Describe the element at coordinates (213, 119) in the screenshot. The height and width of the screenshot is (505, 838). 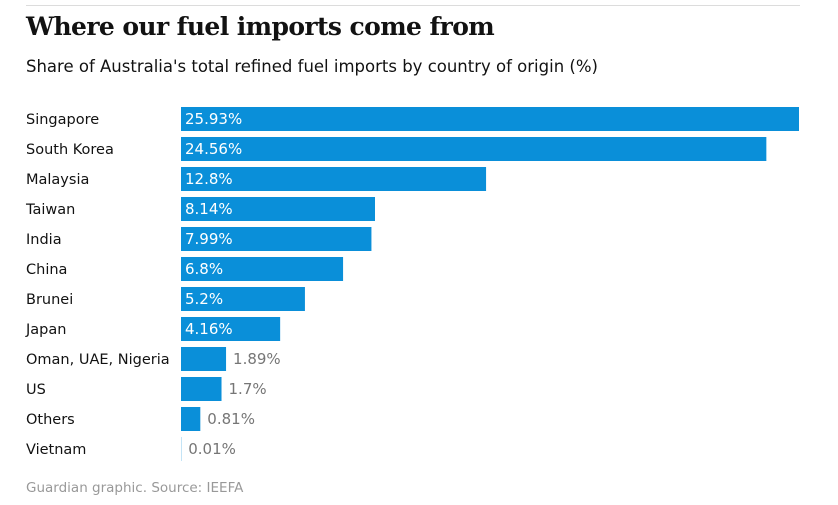
I see `value-label: 25.93%` at that location.